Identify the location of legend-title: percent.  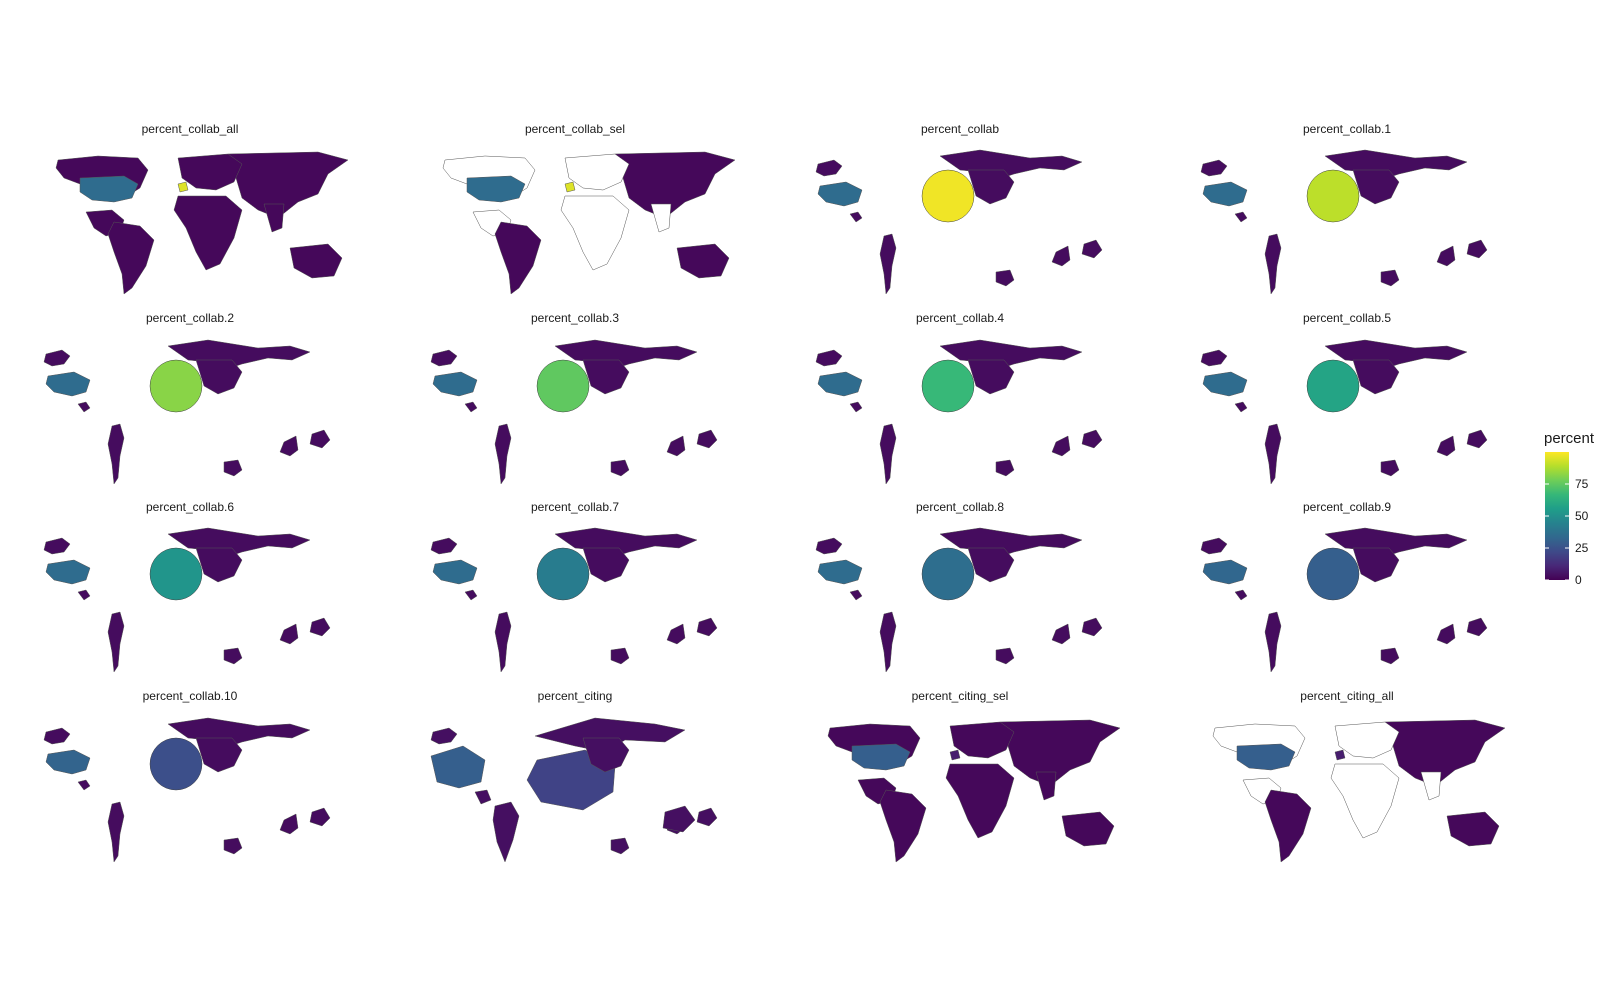
(1569, 438).